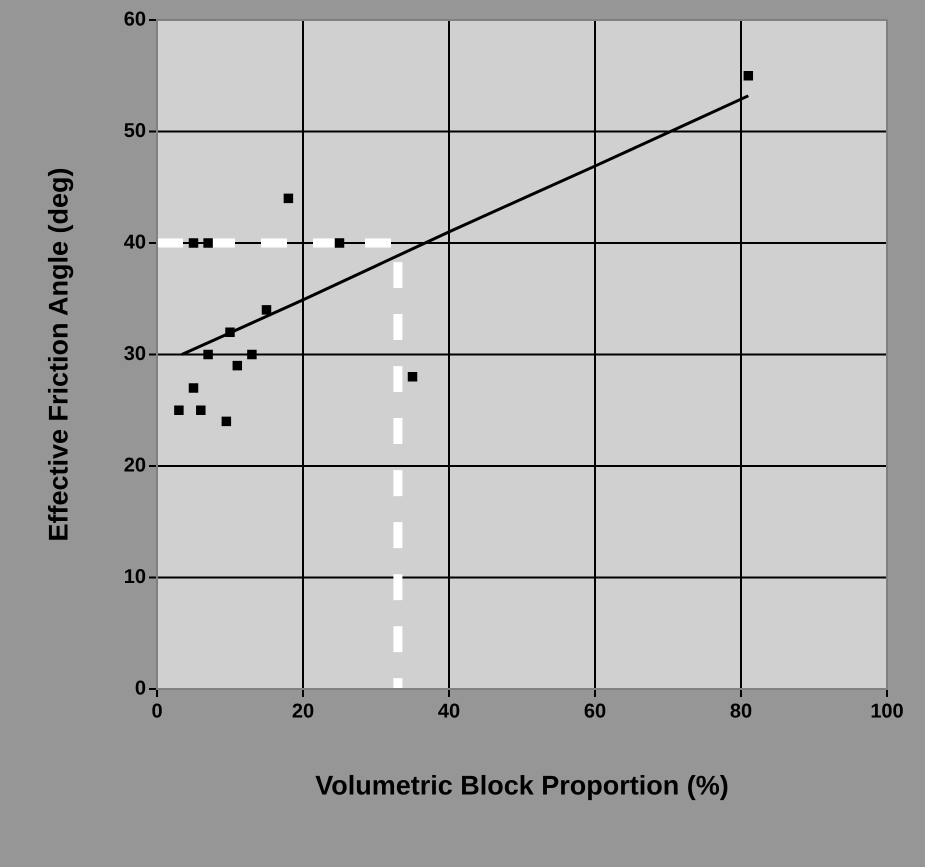 The image size is (925, 867). Describe the element at coordinates (135, 243) in the screenshot. I see `y-tick-label: 40` at that location.